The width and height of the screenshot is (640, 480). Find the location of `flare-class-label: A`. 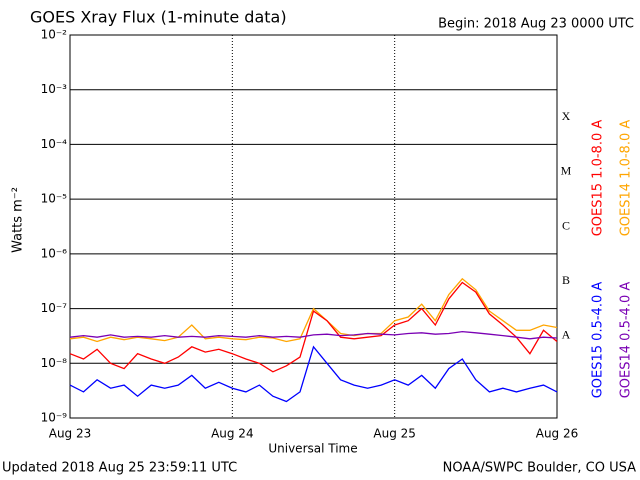

flare-class-label: A is located at coordinates (566, 335).